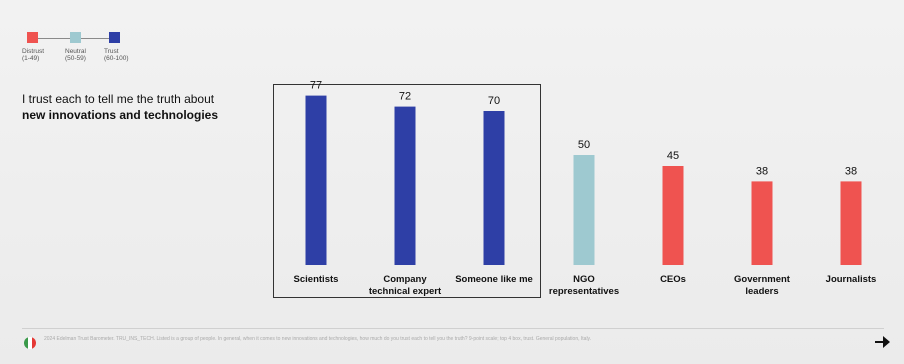 This screenshot has height=364, width=904. I want to click on italy-flag-icon, so click(30, 343).